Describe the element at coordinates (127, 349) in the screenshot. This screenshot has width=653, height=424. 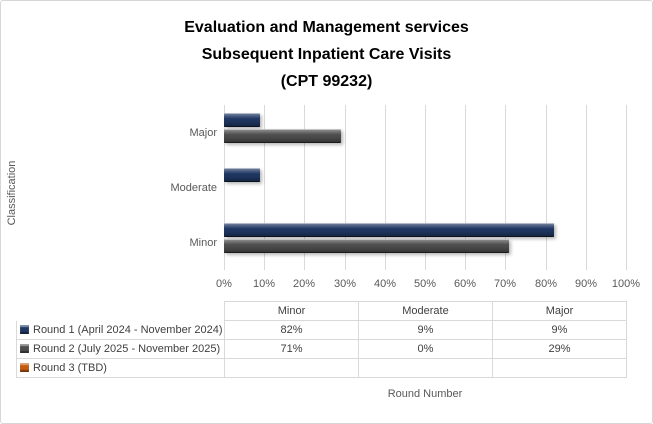
I see `series-label: Round 2 (July 2025 - November 2025)` at that location.